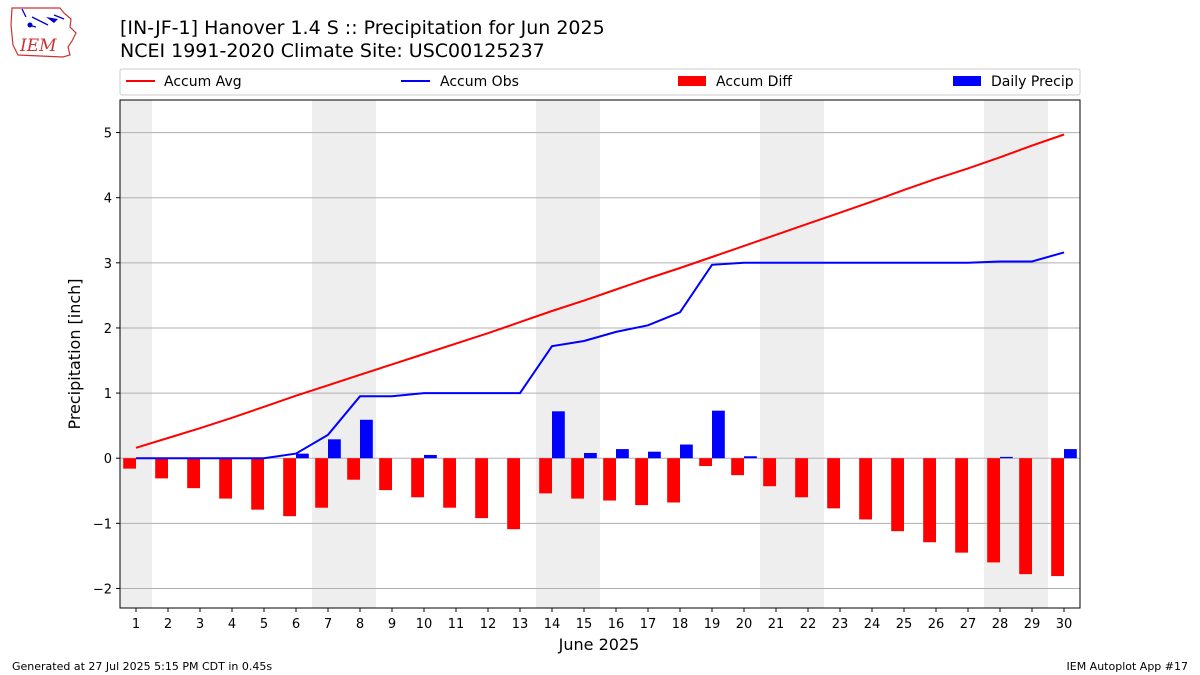  I want to click on y-tick-label: 1, so click(108, 394).